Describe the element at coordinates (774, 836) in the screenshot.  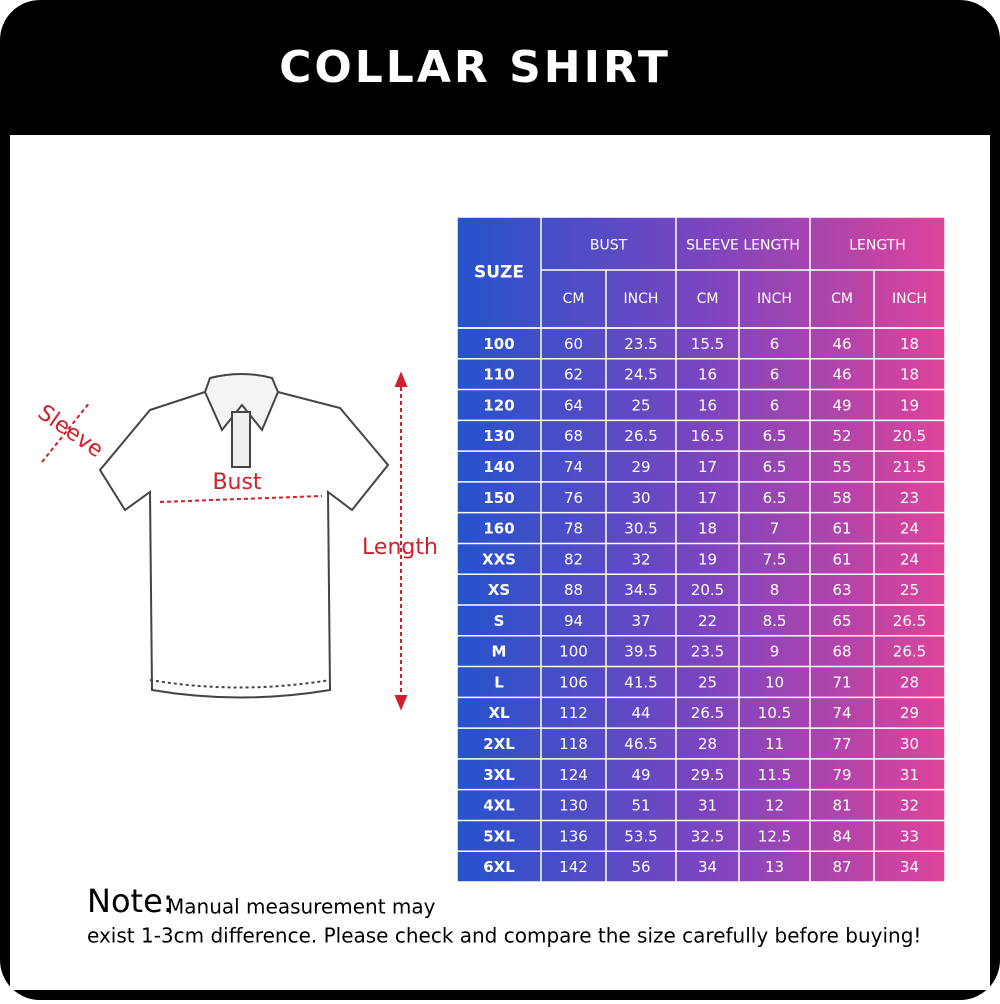
I see `value-cell: 12.5` at that location.